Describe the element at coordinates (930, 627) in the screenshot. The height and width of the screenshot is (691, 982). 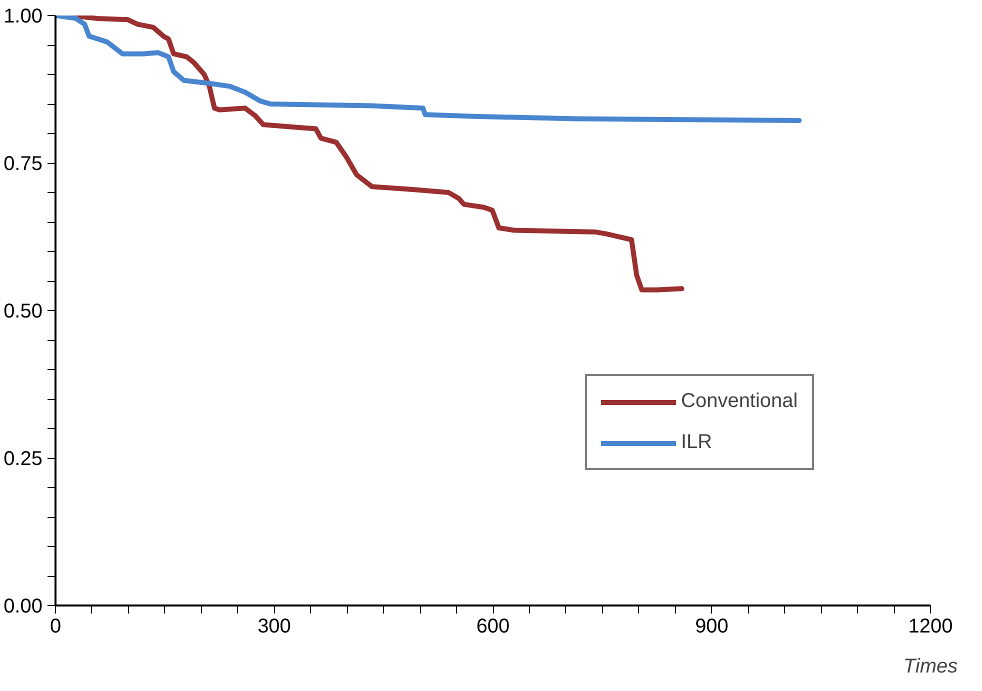
I see `x-tick-label: 1200` at that location.